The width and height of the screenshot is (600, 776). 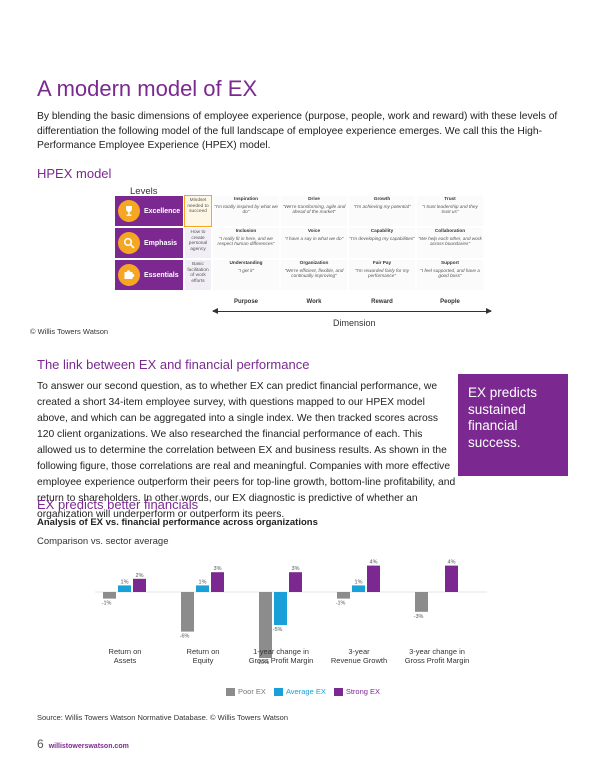 I want to click on hpex-cell-heading: Voice, so click(x=314, y=230).